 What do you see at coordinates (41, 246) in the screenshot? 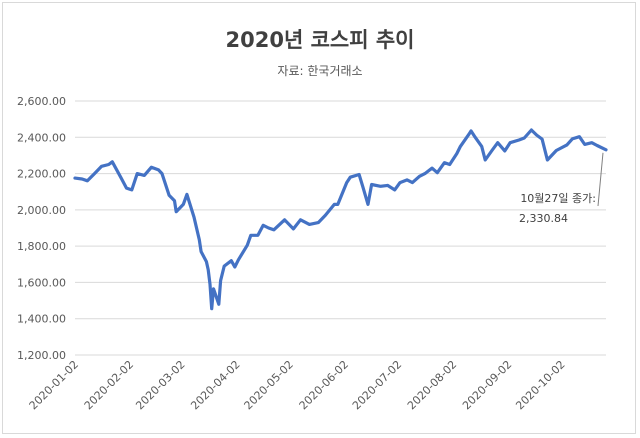
I see `y-tick-label: 1,800.00` at bounding box center [41, 246].